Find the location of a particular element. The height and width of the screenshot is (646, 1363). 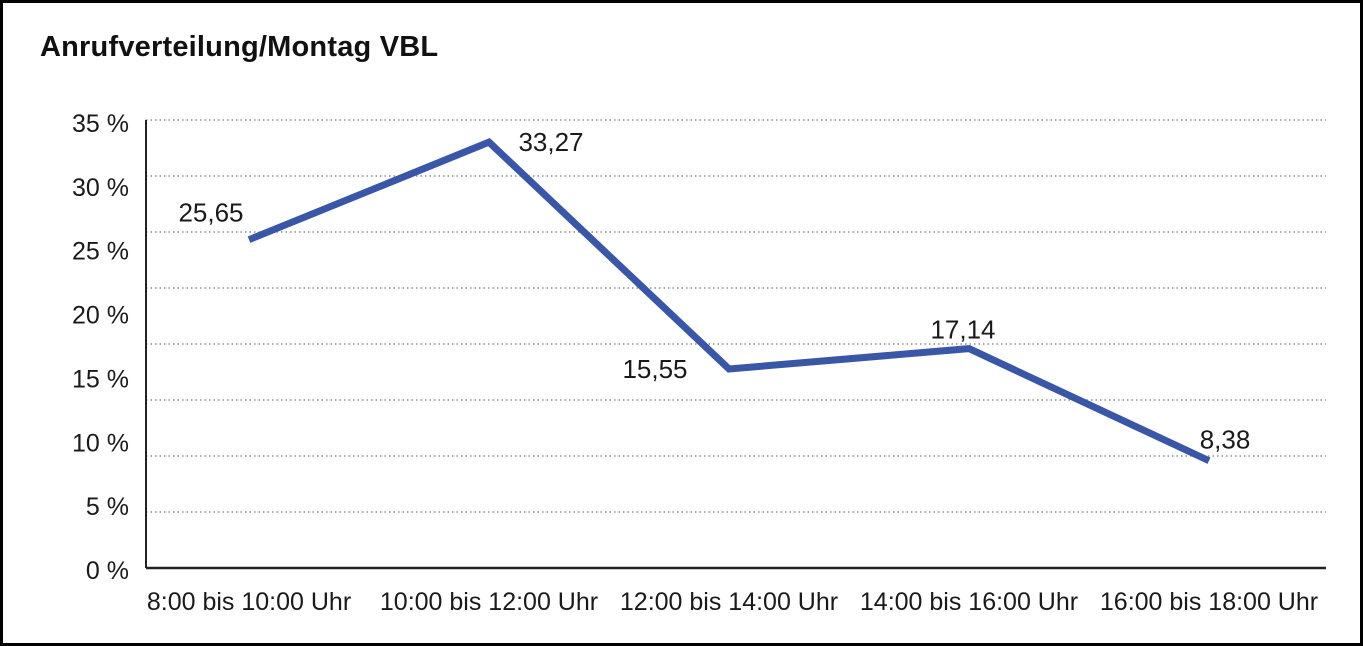

y-tick-label: 15 % is located at coordinates (100, 379).